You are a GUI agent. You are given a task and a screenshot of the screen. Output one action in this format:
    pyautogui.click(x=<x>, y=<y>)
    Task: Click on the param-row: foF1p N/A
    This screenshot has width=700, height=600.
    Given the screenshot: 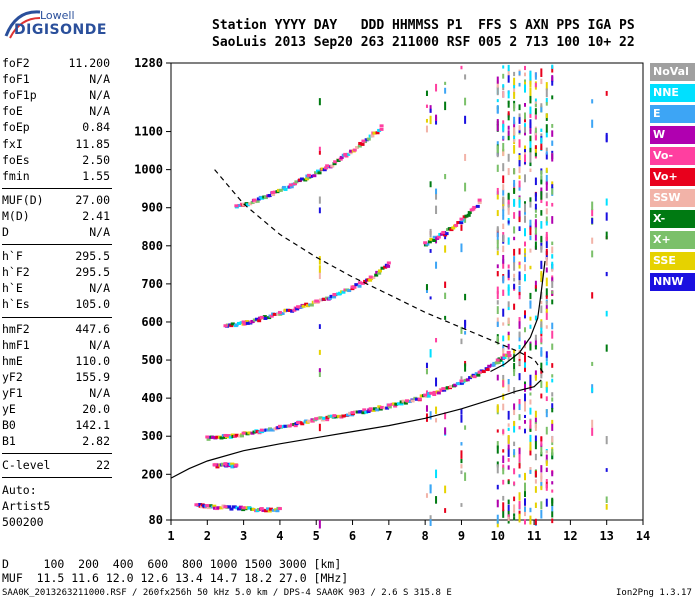 What is the action you would take?
    pyautogui.click(x=56, y=96)
    